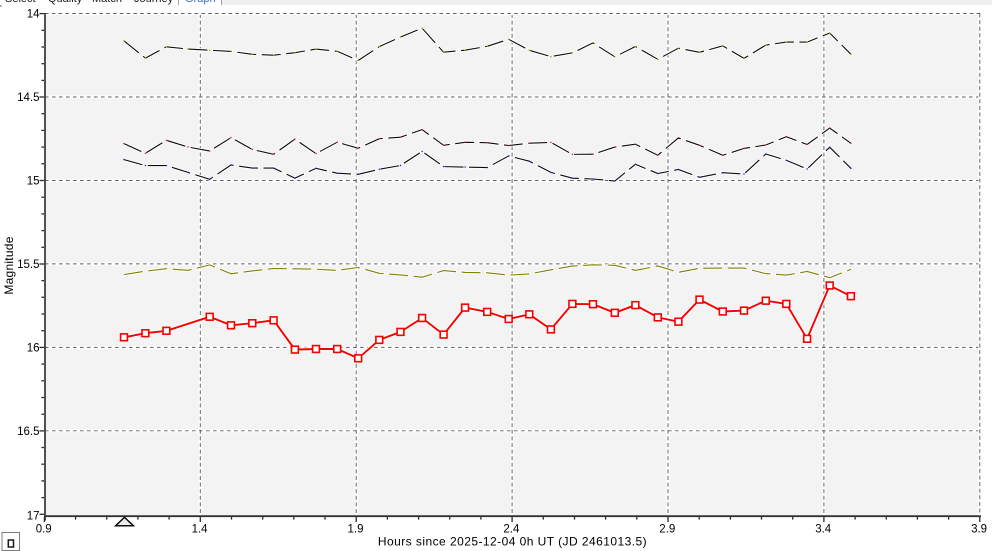  What do you see at coordinates (823, 530) in the screenshot?
I see `svg-text: 3.4` at bounding box center [823, 530].